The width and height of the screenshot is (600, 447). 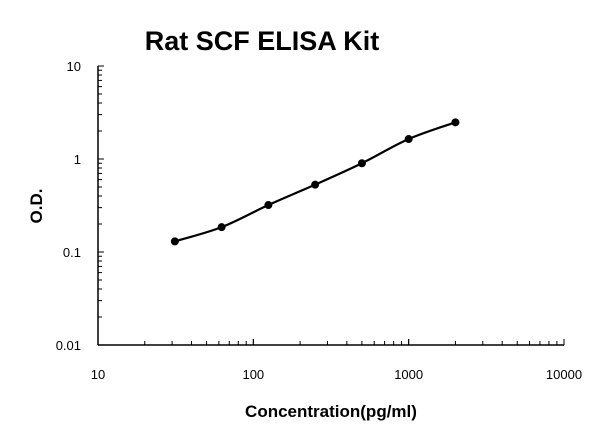 What do you see at coordinates (36, 206) in the screenshot?
I see `y-axis-label: O.D.` at bounding box center [36, 206].